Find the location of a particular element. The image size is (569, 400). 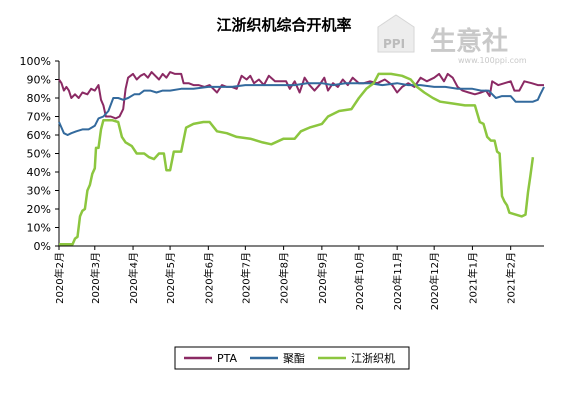

x-tick-label: 2020年5月 is located at coordinates (170, 278).